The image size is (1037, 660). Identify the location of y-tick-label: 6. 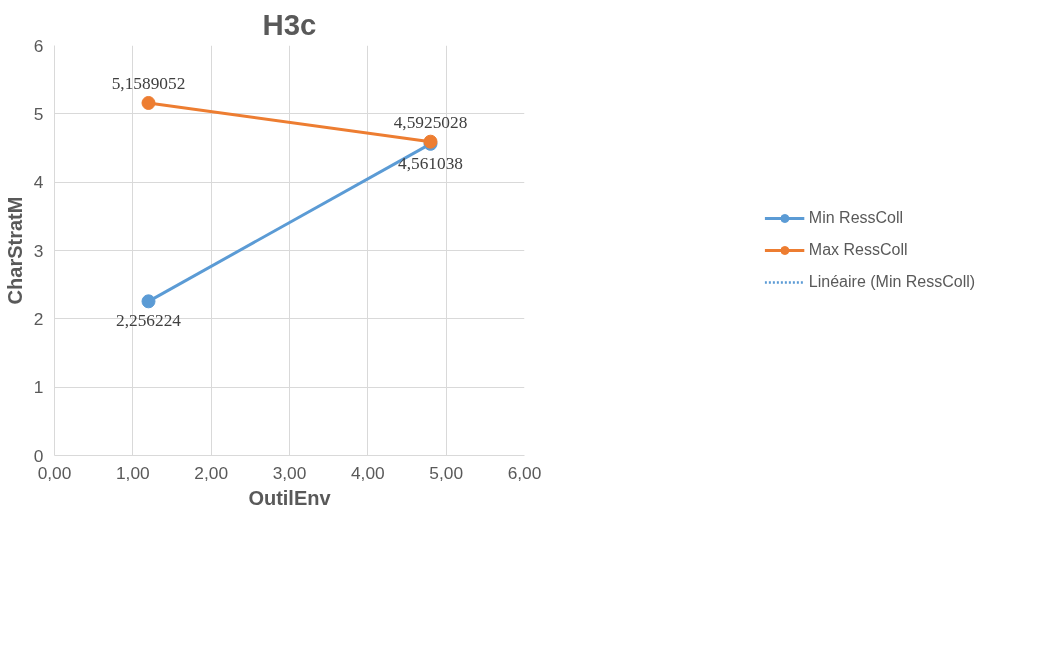
(38, 45).